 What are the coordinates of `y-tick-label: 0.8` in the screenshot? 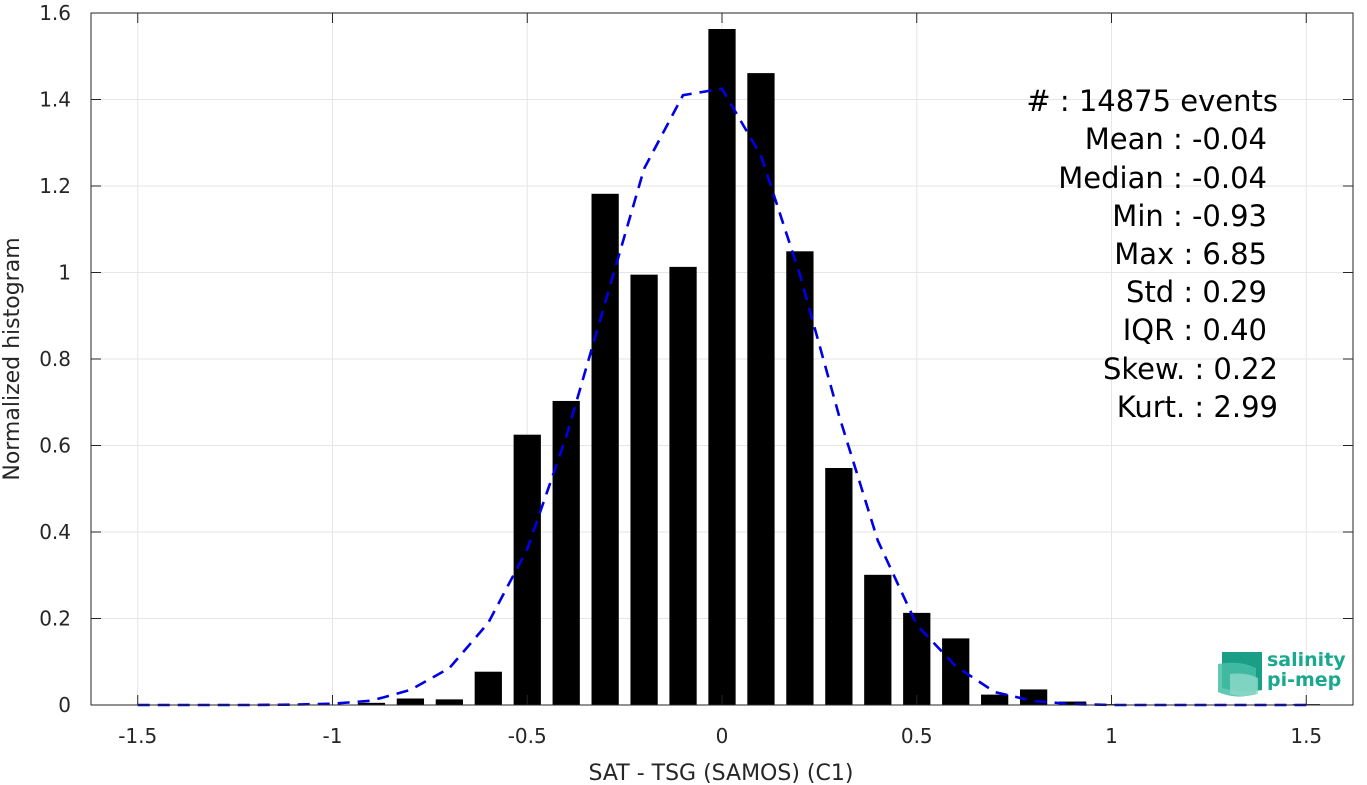 It's located at (55, 359).